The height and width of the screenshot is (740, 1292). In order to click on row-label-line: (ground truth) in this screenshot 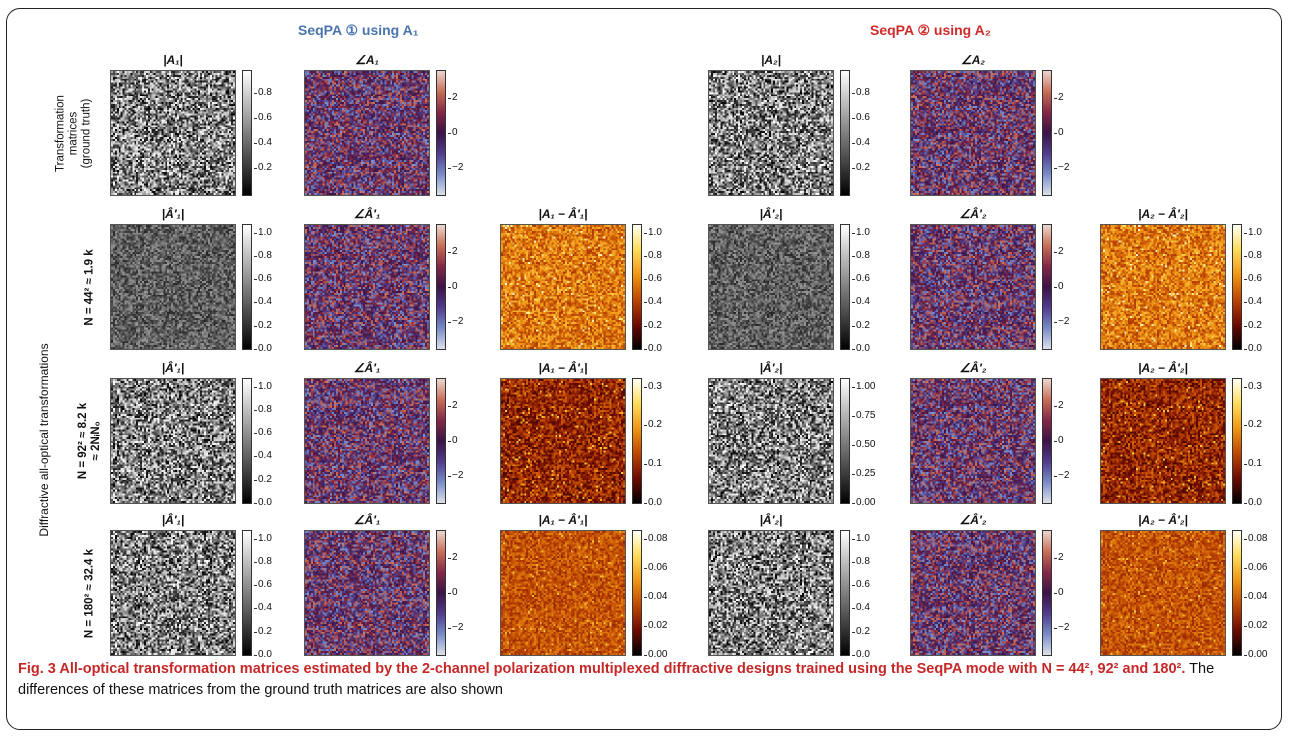, I will do `click(86, 133)`.